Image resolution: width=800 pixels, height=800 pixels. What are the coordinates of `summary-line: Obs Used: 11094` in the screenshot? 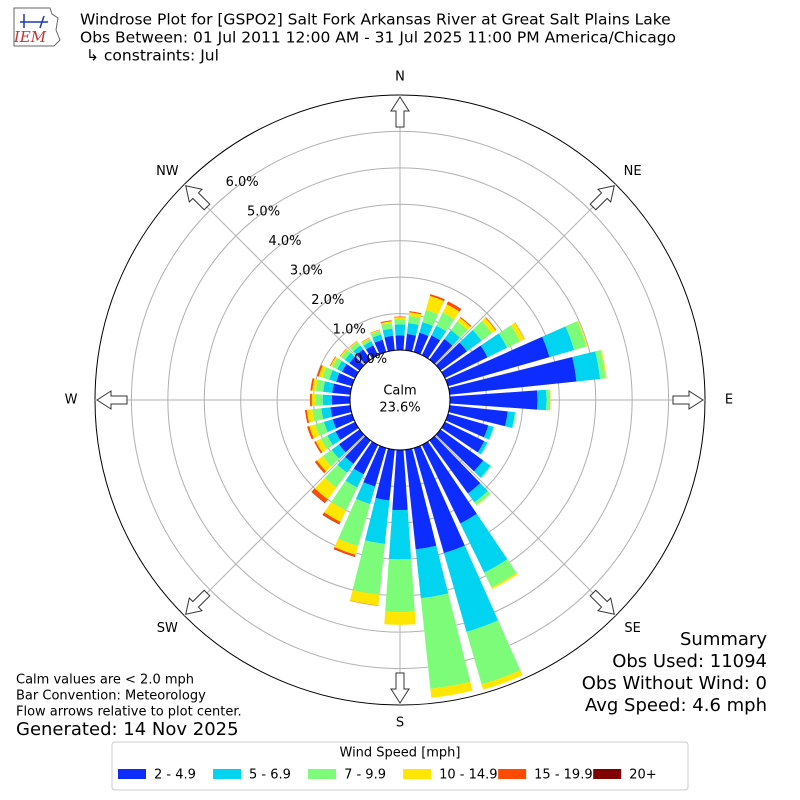 It's located at (689, 661).